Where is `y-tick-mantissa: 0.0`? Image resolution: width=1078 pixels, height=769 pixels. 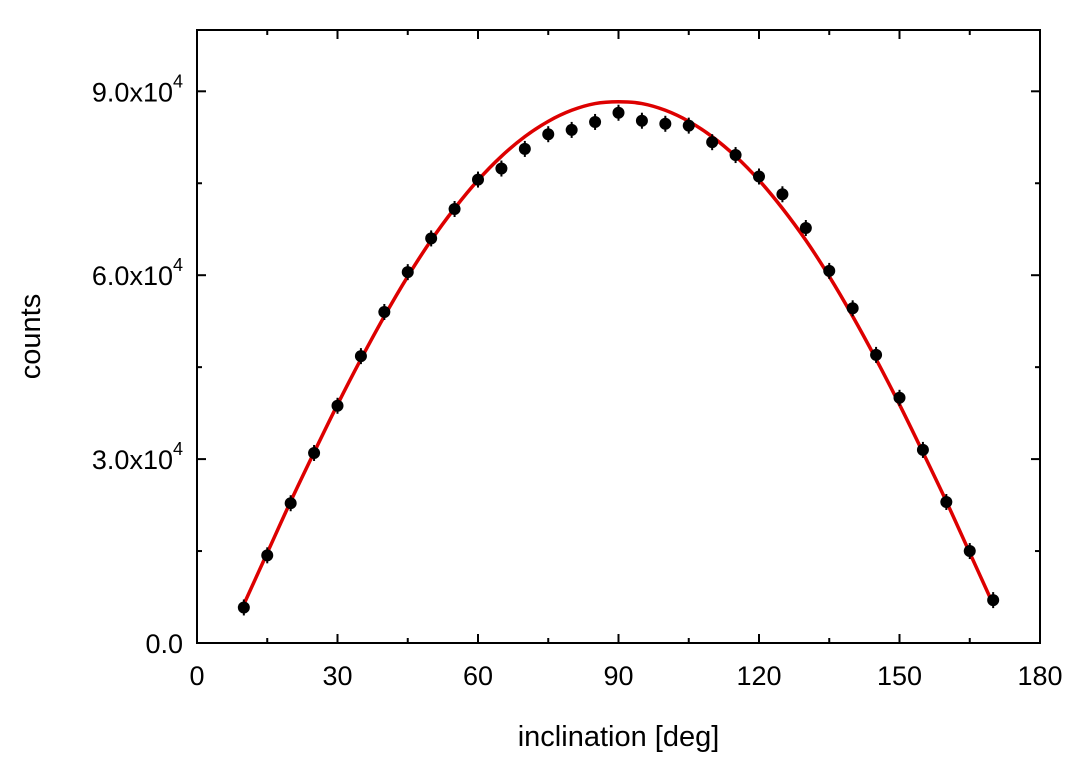 y-tick-mantissa: 0.0 is located at coordinates (164, 644).